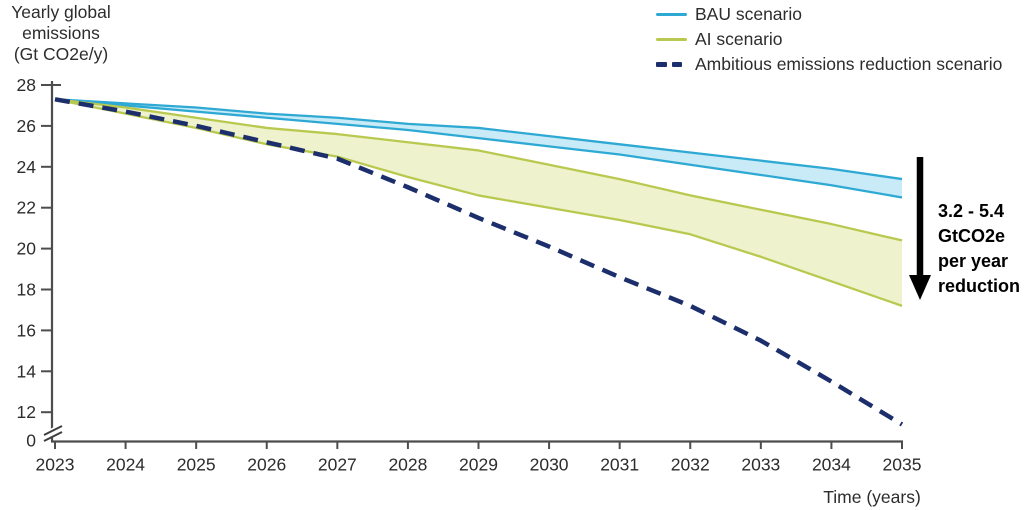  What do you see at coordinates (61, 12) in the screenshot?
I see `y-axis-title-line: Yearly global` at bounding box center [61, 12].